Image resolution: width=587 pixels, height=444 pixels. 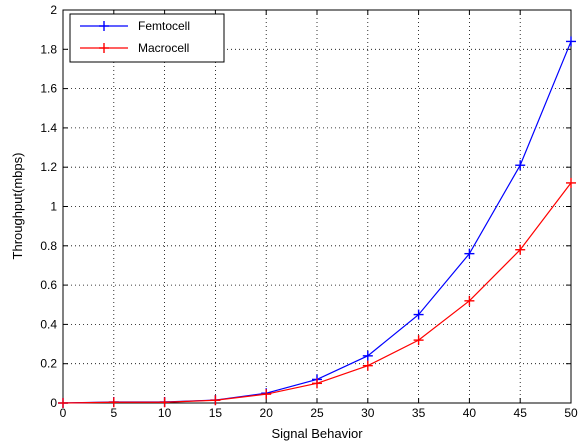 I want to click on macrocell-legend-marker, so click(x=104, y=48).